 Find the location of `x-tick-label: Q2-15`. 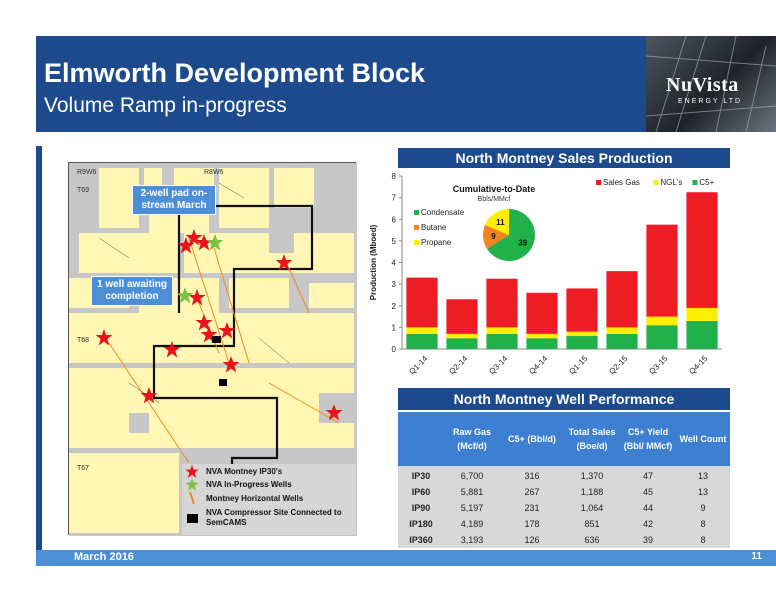

x-tick-label: Q2-15 is located at coordinates (618, 365).